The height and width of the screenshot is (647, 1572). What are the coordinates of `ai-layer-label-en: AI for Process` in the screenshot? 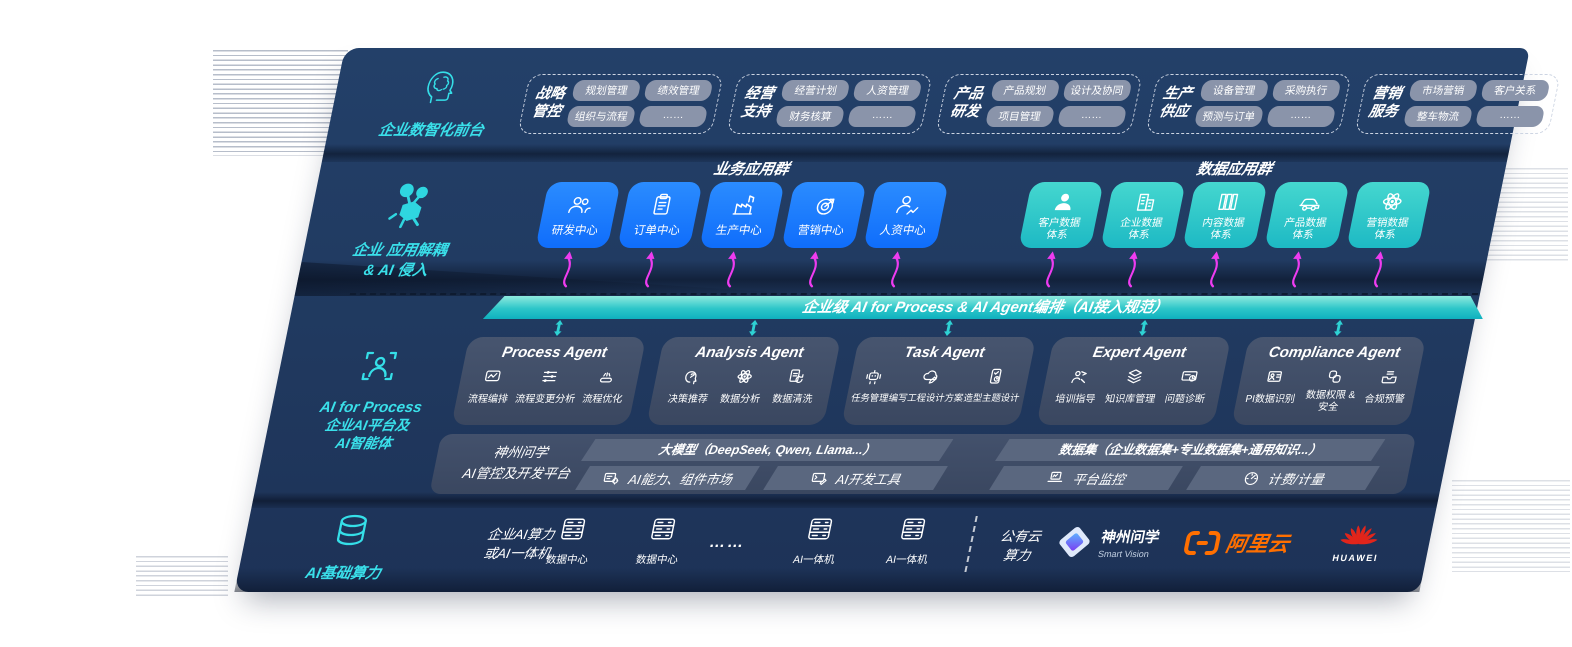 It's located at (371, 407).